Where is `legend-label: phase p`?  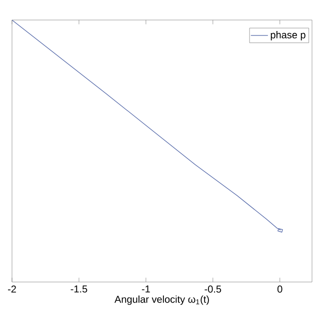 legend-label: phase p is located at coordinates (288, 35).